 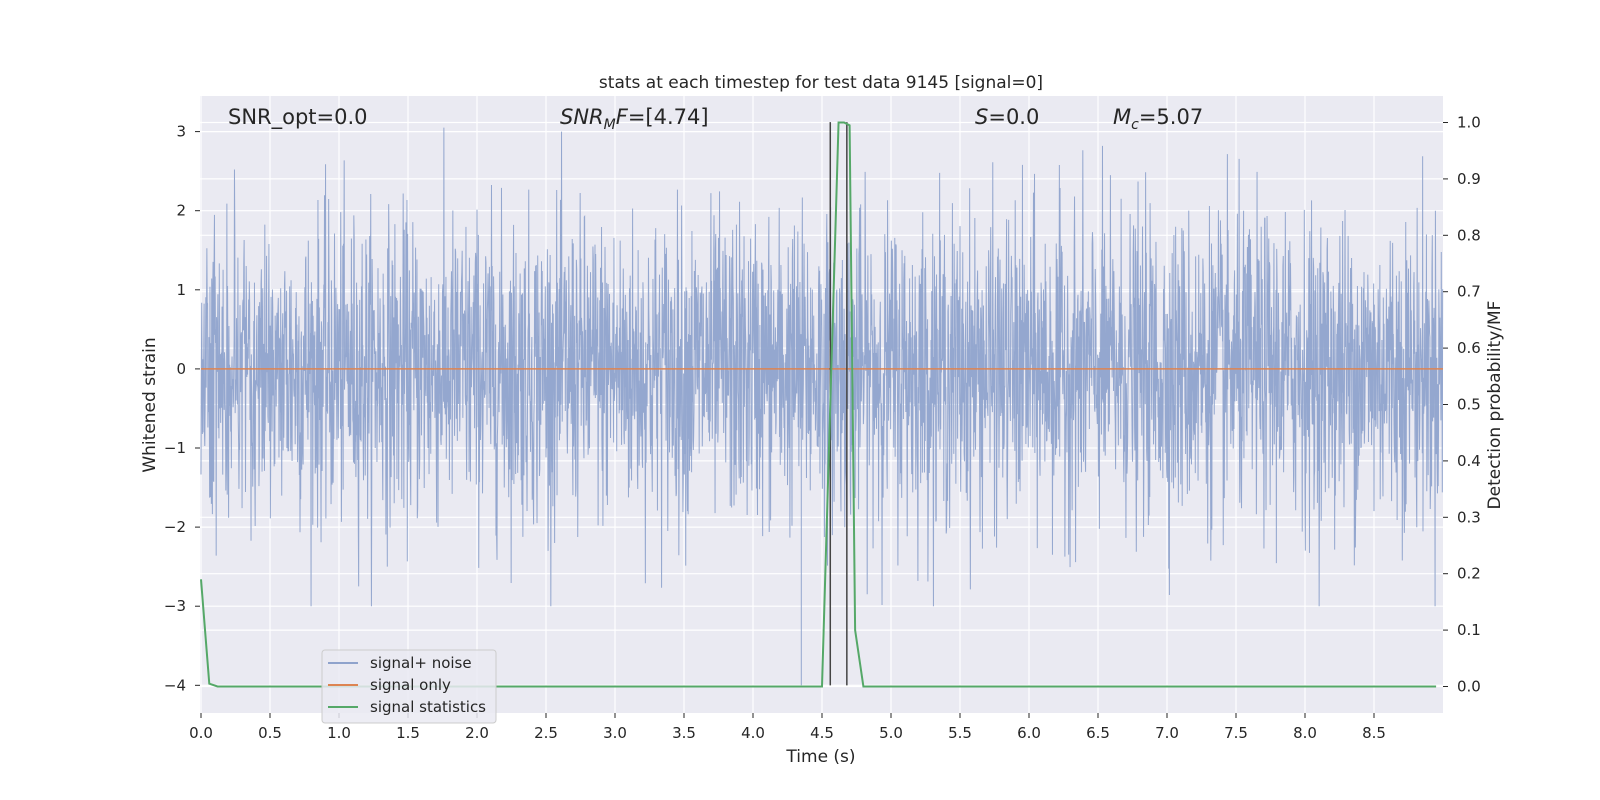 I want to click on y2-tick-label: 0.2, so click(x=1469, y=574).